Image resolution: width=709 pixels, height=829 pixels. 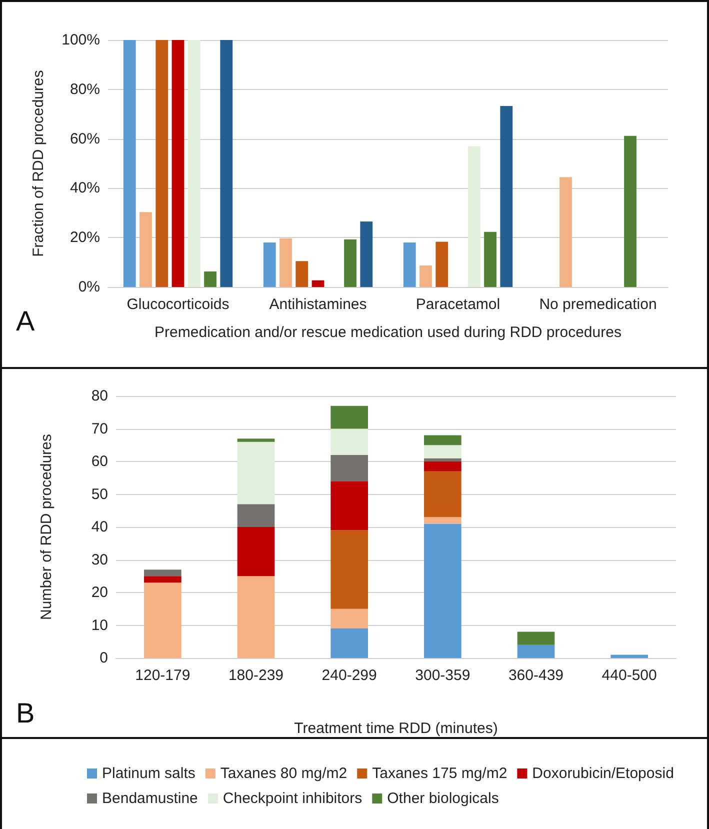 What do you see at coordinates (25, 321) in the screenshot?
I see `text: A` at bounding box center [25, 321].